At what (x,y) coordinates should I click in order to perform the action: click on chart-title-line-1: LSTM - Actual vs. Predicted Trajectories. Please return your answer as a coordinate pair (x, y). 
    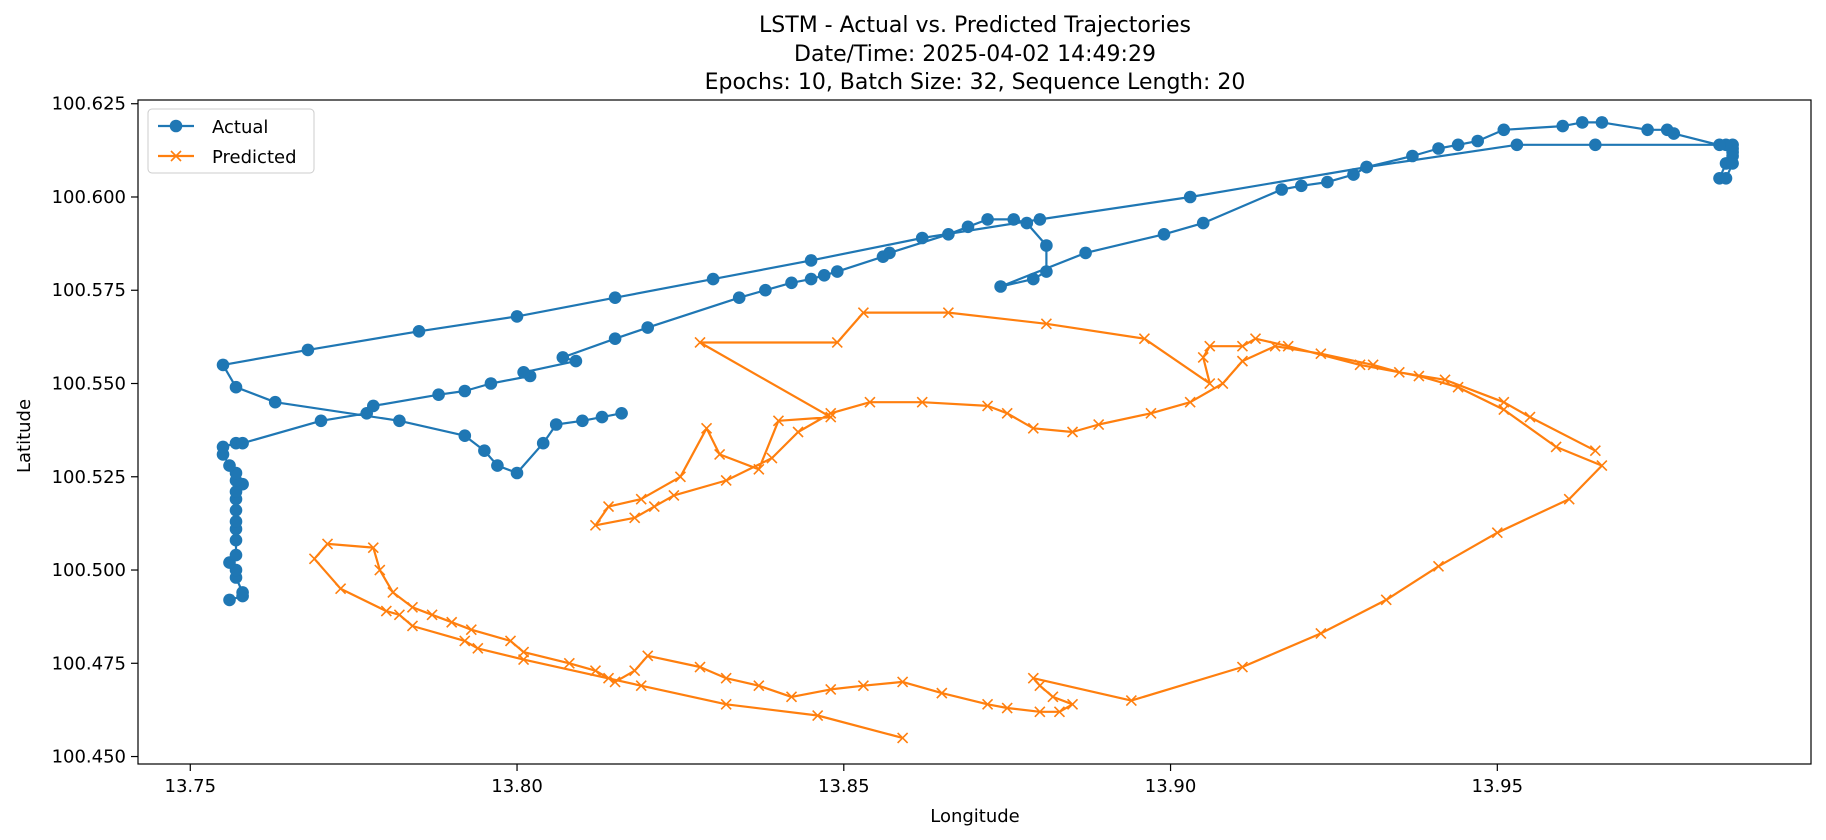
    Looking at the image, I should click on (975, 25).